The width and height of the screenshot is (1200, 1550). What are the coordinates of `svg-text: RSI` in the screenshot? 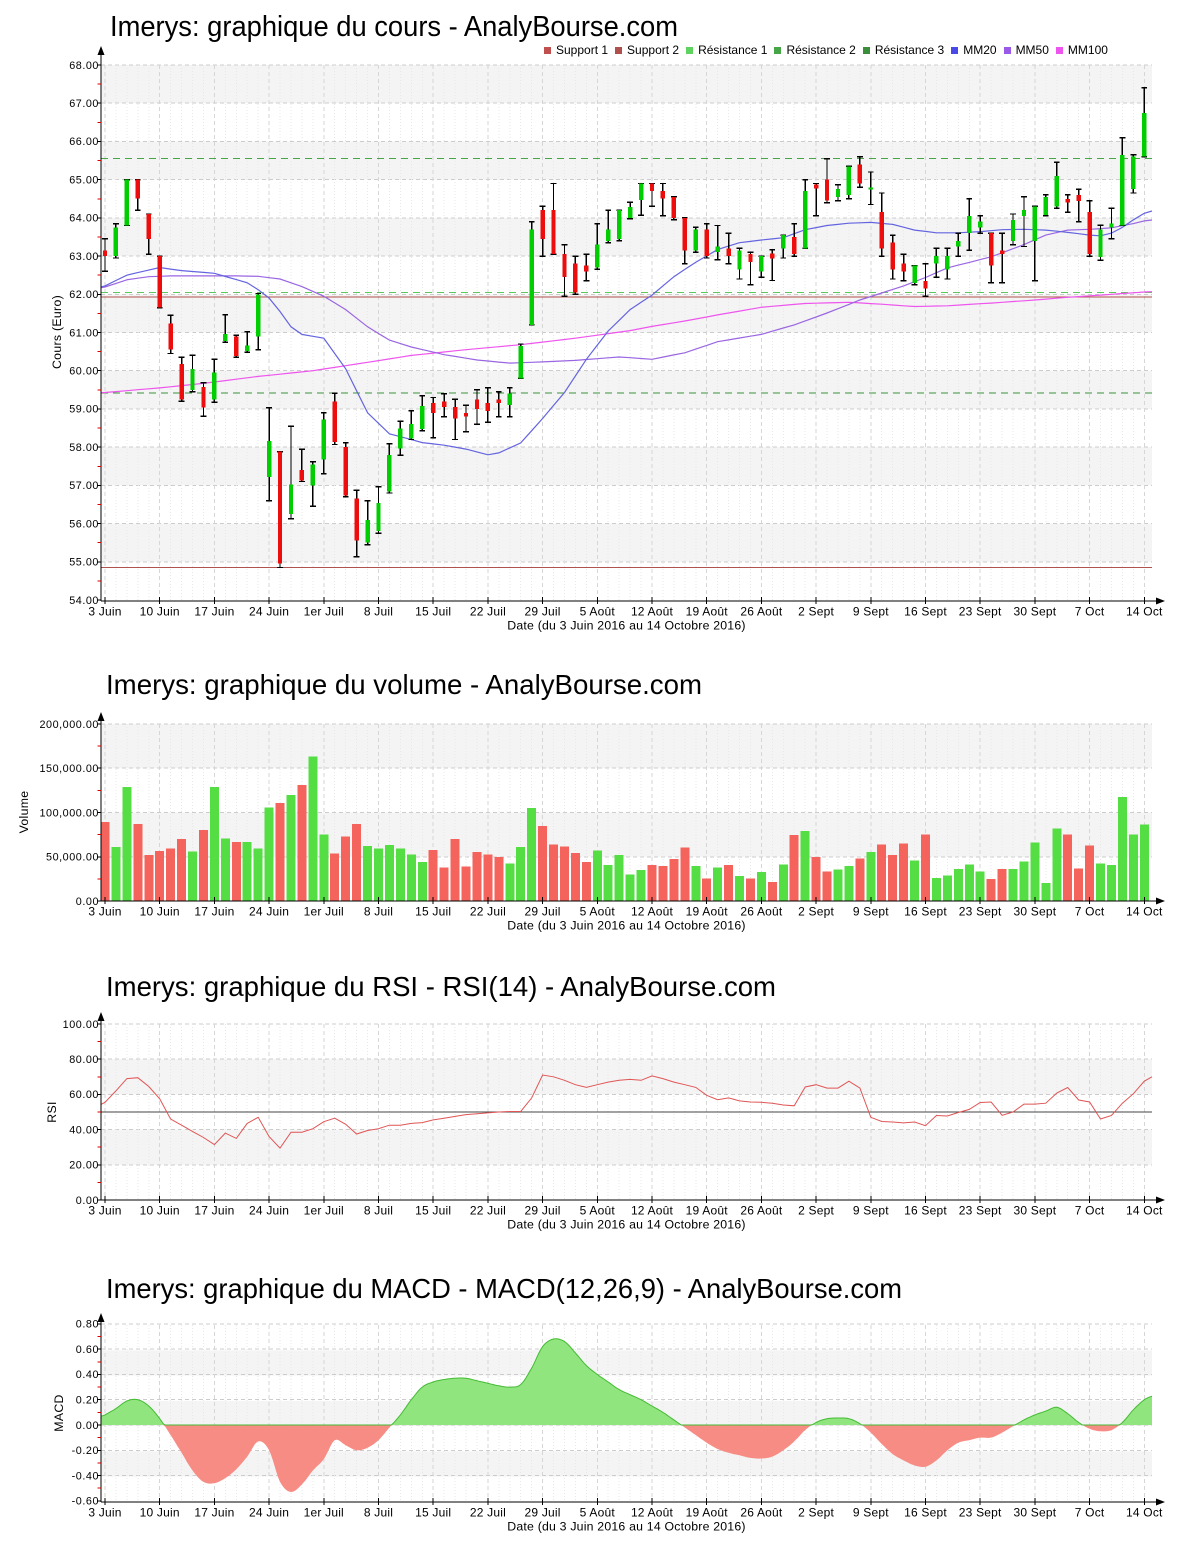 It's located at (52, 1111).